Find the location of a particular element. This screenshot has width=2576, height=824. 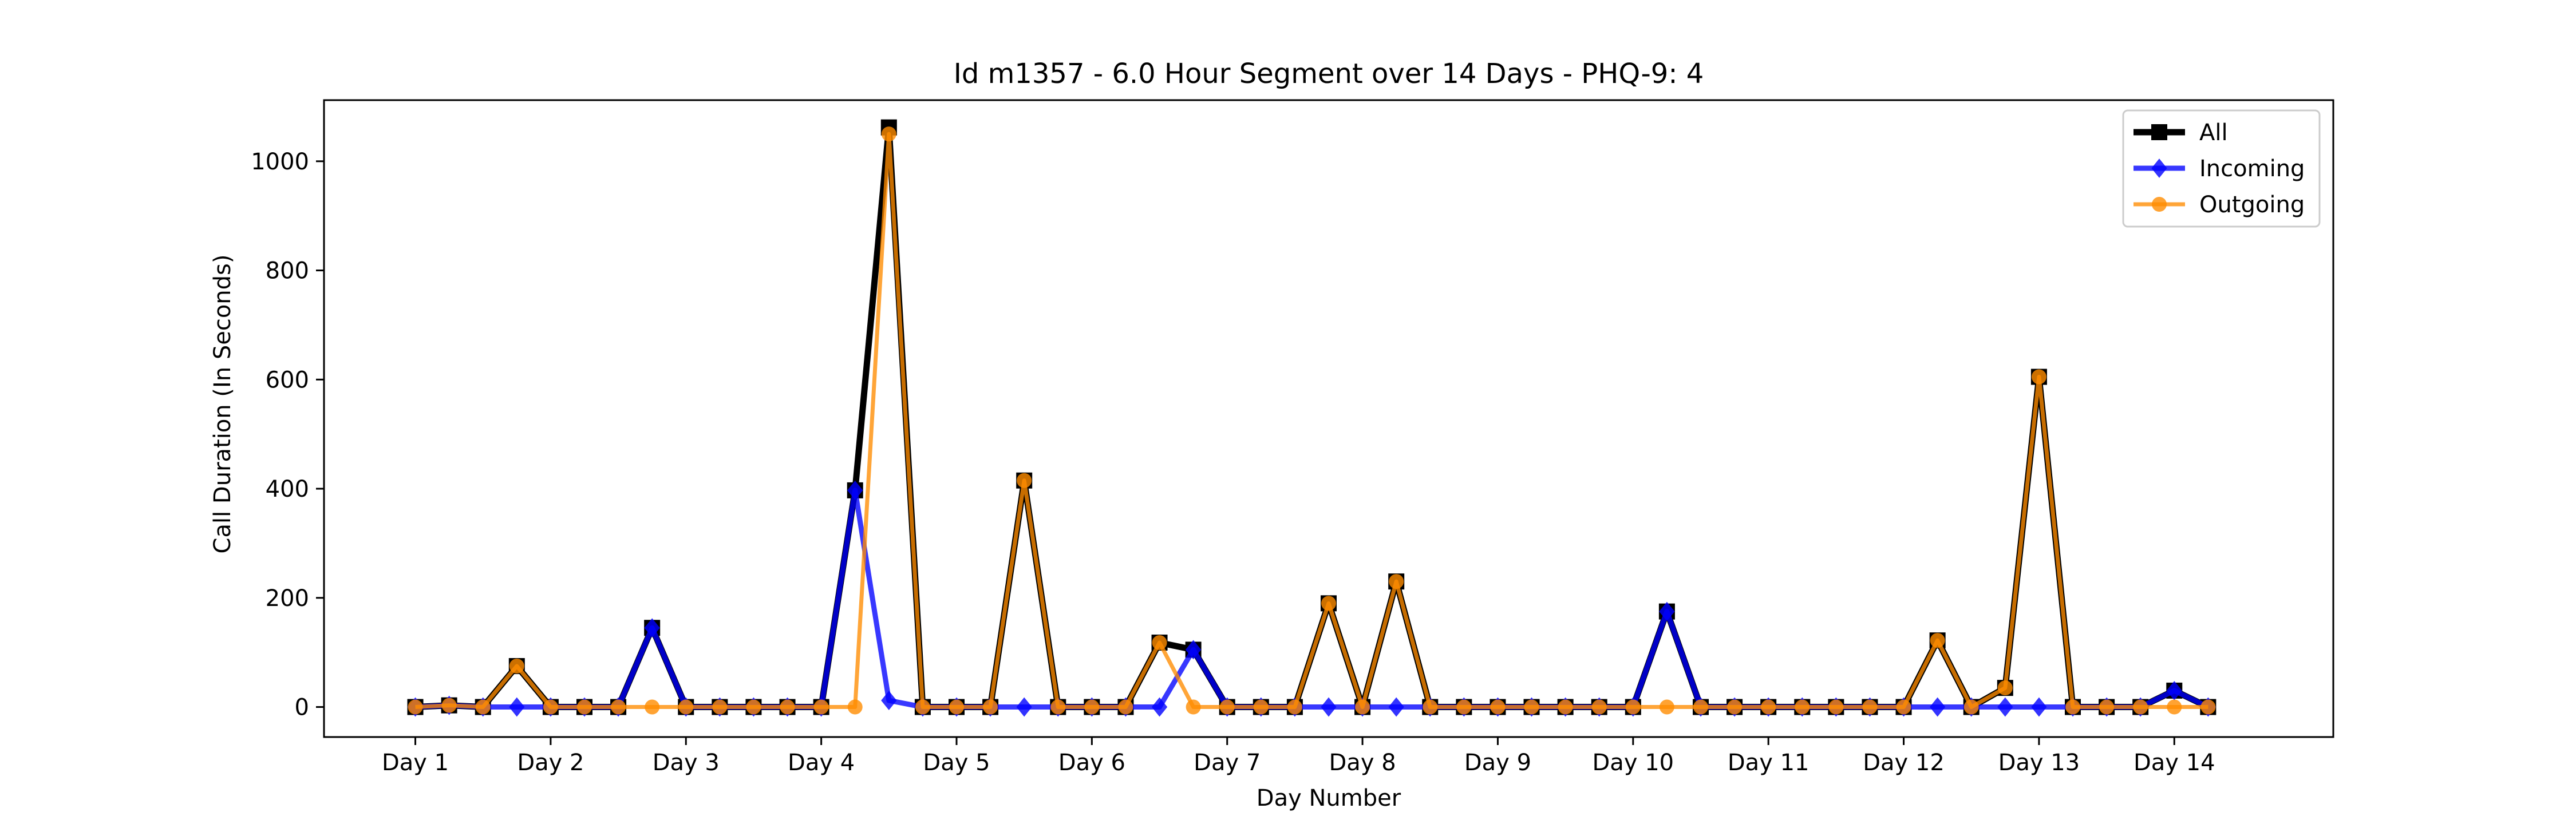

x-tick-label: Day 8 is located at coordinates (1362, 763).